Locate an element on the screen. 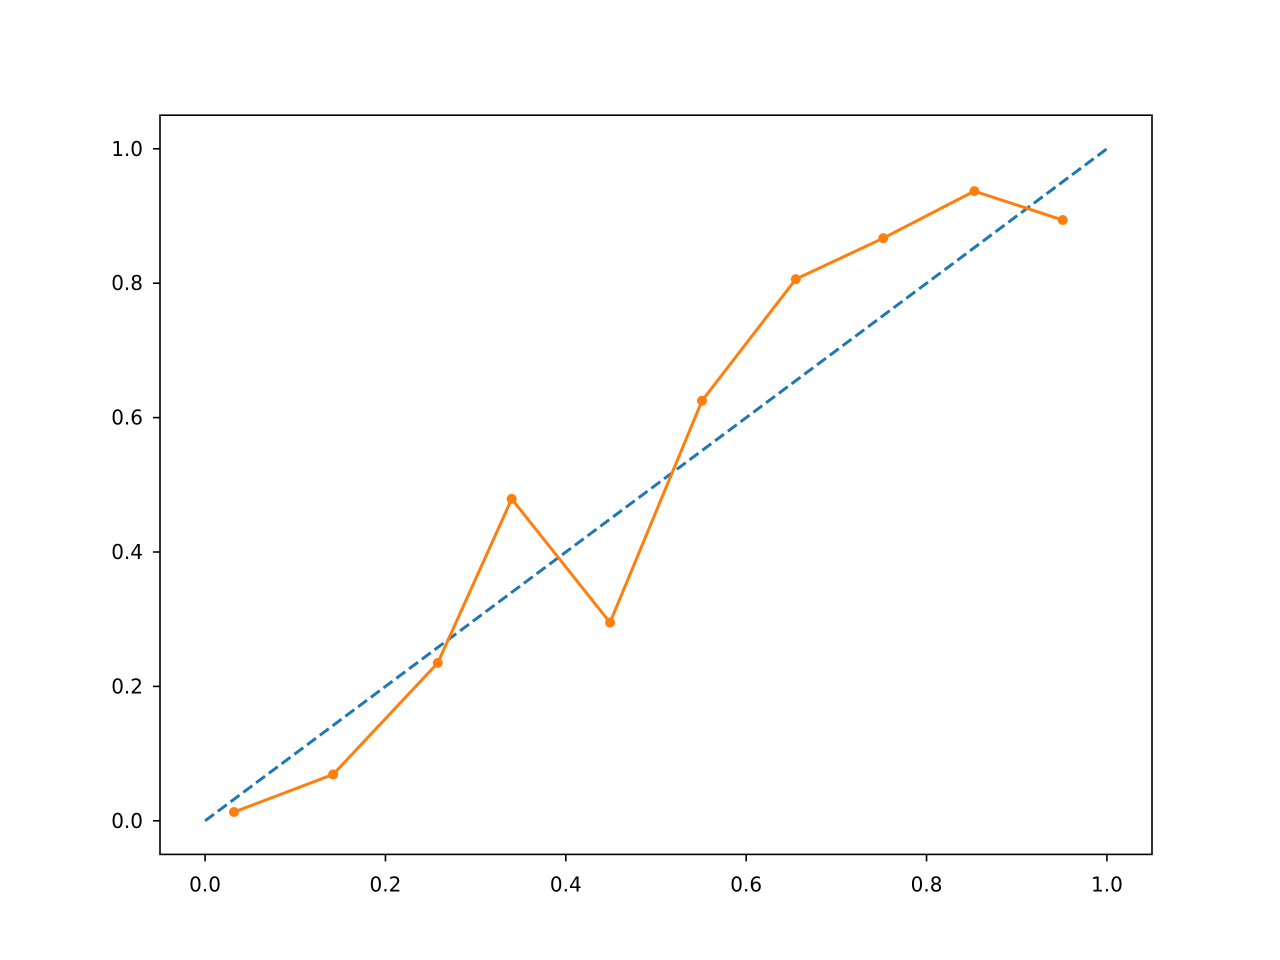 This screenshot has width=1280, height=960. y-tick-label: 1.0 is located at coordinates (127, 149).